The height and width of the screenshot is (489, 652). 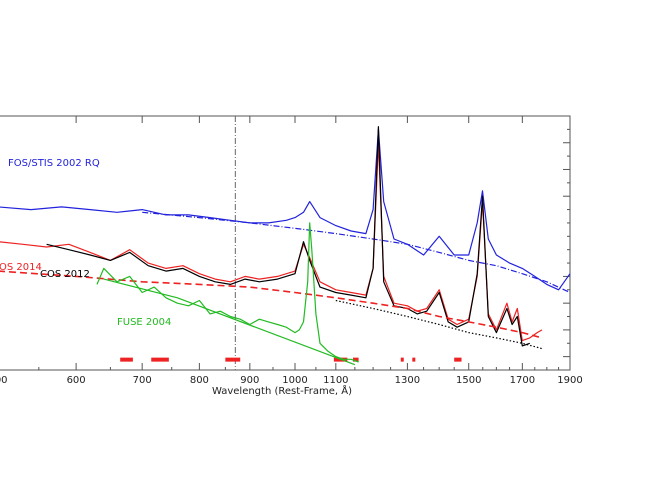 I want to click on x-tick-label: 600, so click(x=76, y=380).